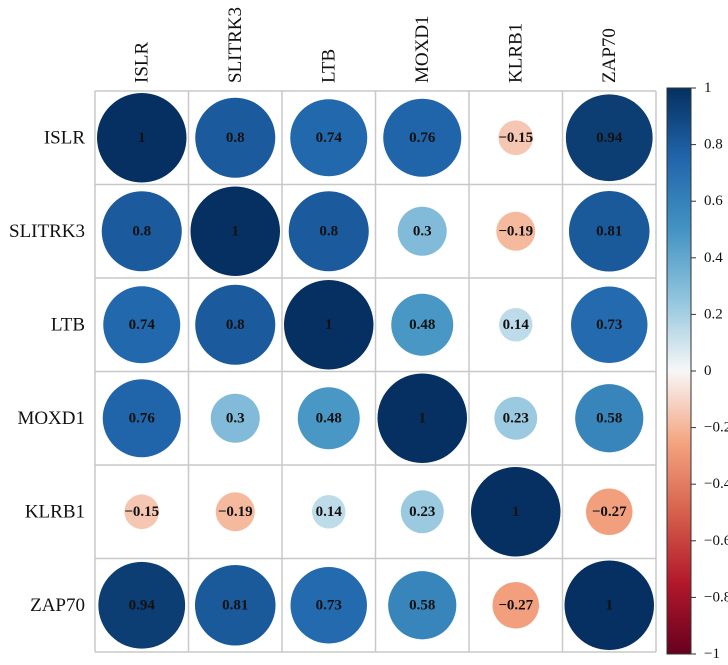 The image size is (728, 665). What do you see at coordinates (235, 45) in the screenshot?
I see `column-label-slitrk3: SLITRK3` at bounding box center [235, 45].